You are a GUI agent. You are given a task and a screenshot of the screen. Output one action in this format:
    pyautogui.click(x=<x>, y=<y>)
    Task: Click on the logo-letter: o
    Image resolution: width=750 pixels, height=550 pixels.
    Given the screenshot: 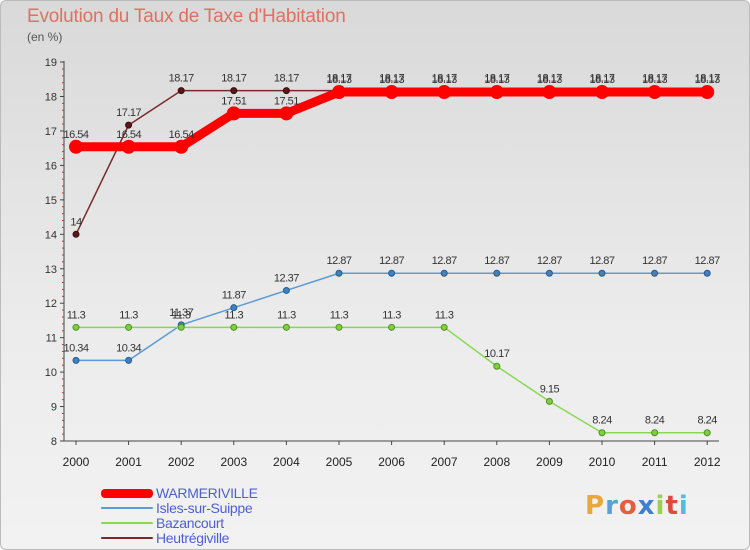 What is the action you would take?
    pyautogui.click(x=628, y=506)
    